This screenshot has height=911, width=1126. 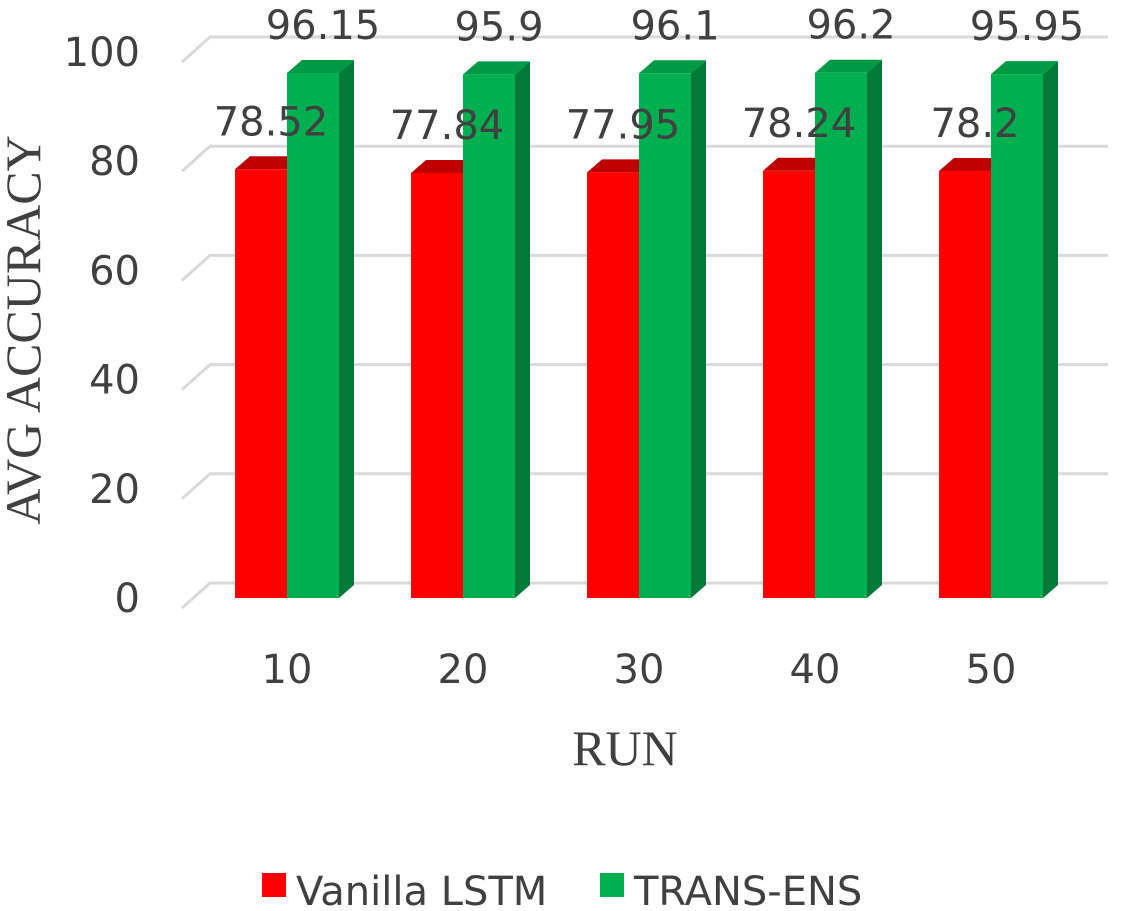 What do you see at coordinates (271, 122) in the screenshot?
I see `data-label-vanilla-lstm: 78.52` at bounding box center [271, 122].